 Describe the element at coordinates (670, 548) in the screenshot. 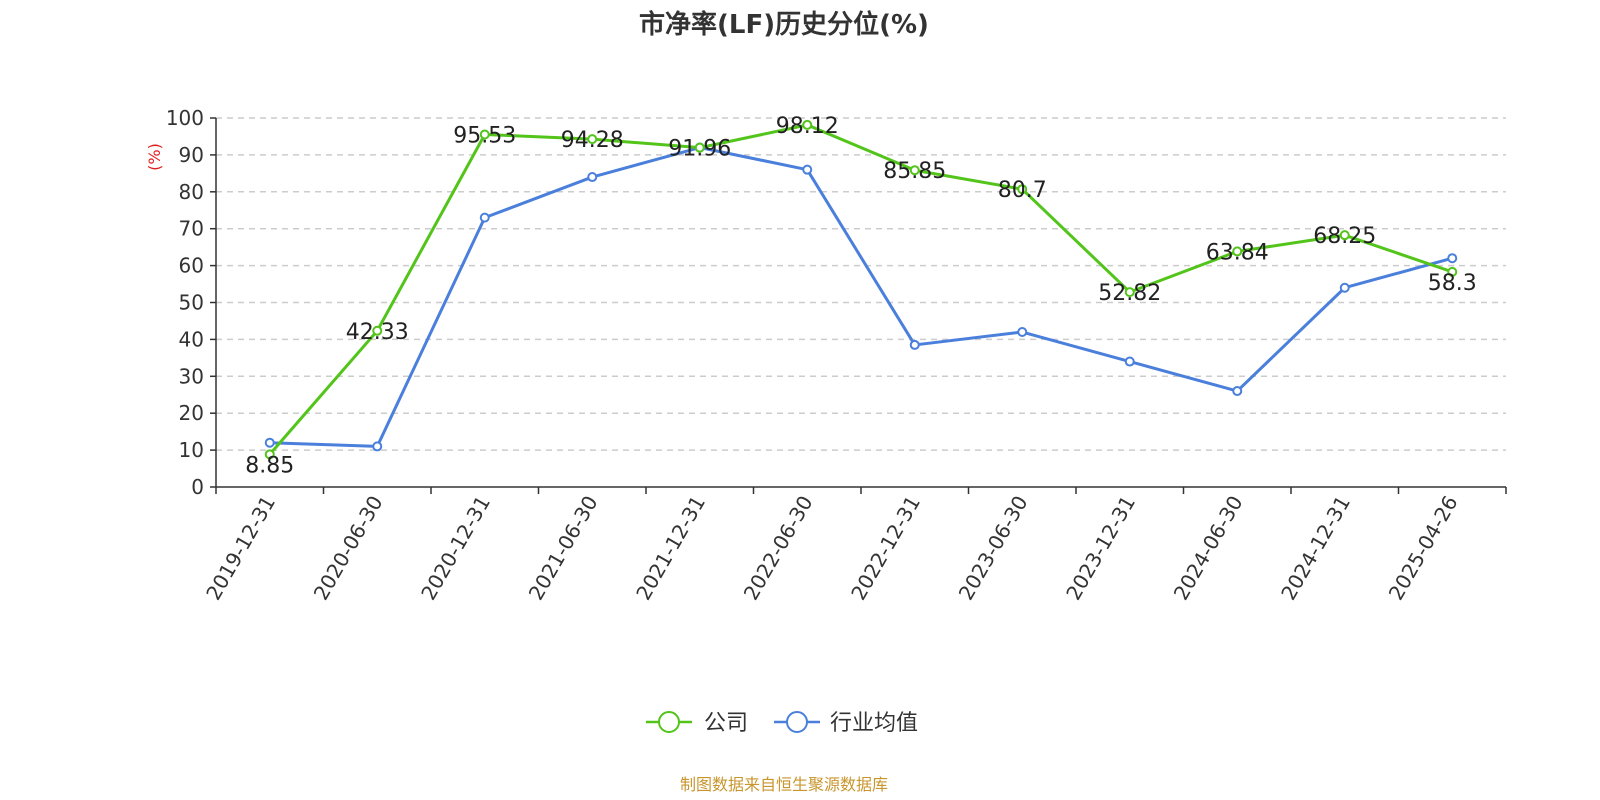

I see `x-tick-label: 2021-12-31` at that location.